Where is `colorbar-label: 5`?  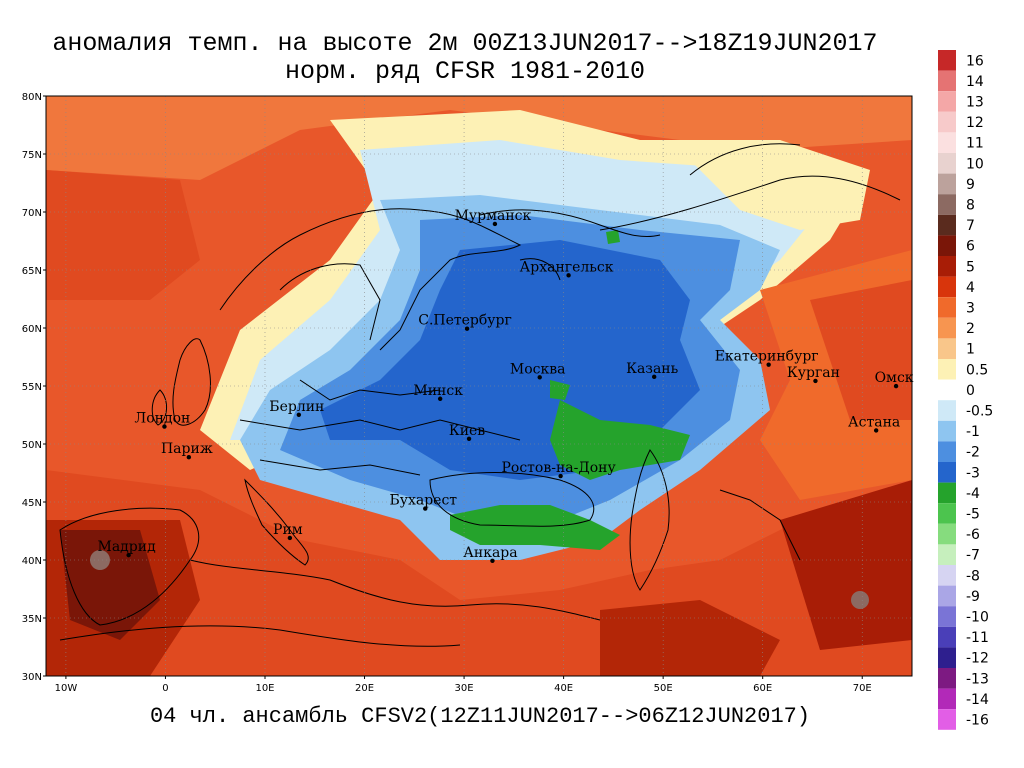 colorbar-label: 5 is located at coordinates (970, 267).